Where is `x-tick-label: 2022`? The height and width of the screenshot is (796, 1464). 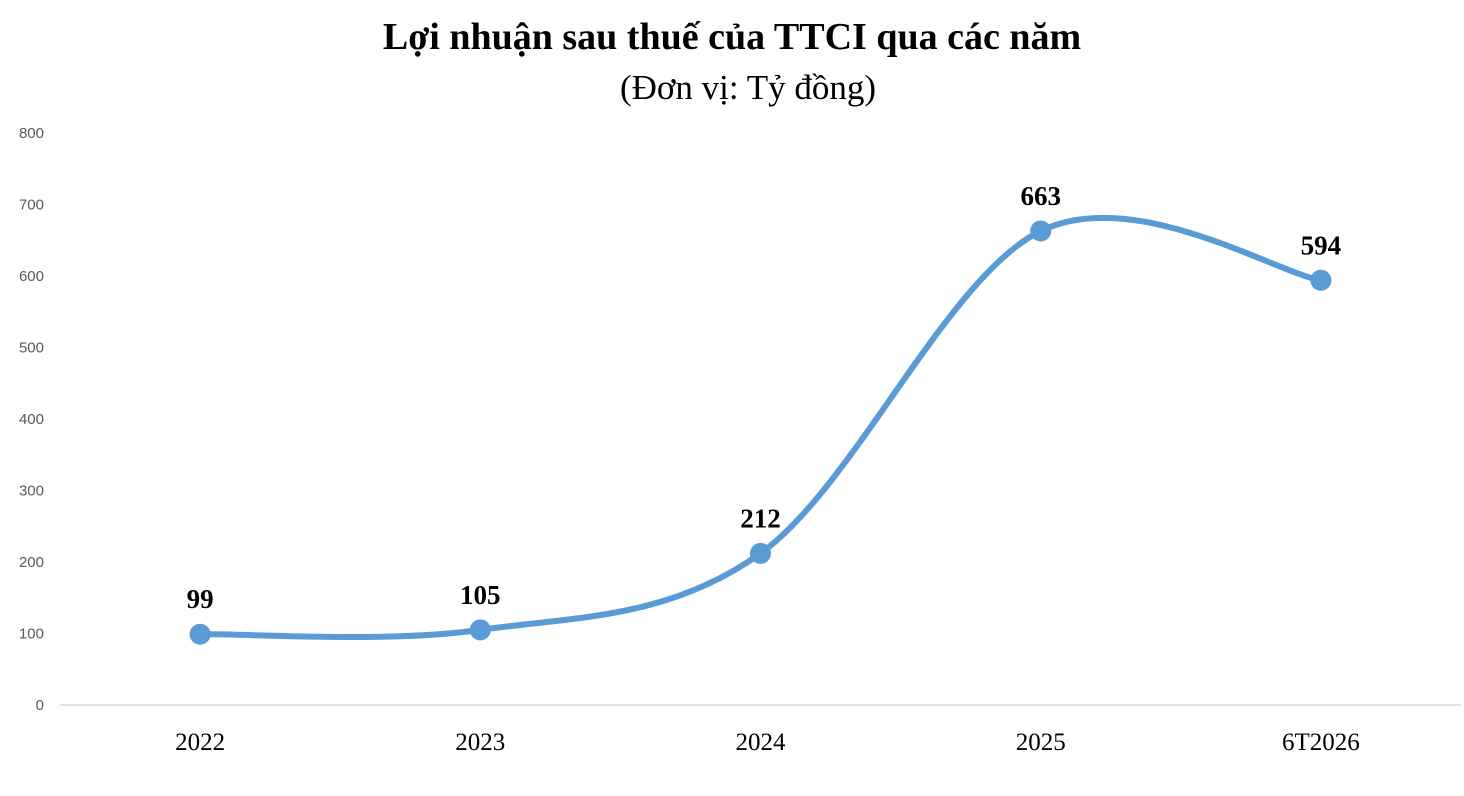
x-tick-label: 2022 is located at coordinates (200, 742).